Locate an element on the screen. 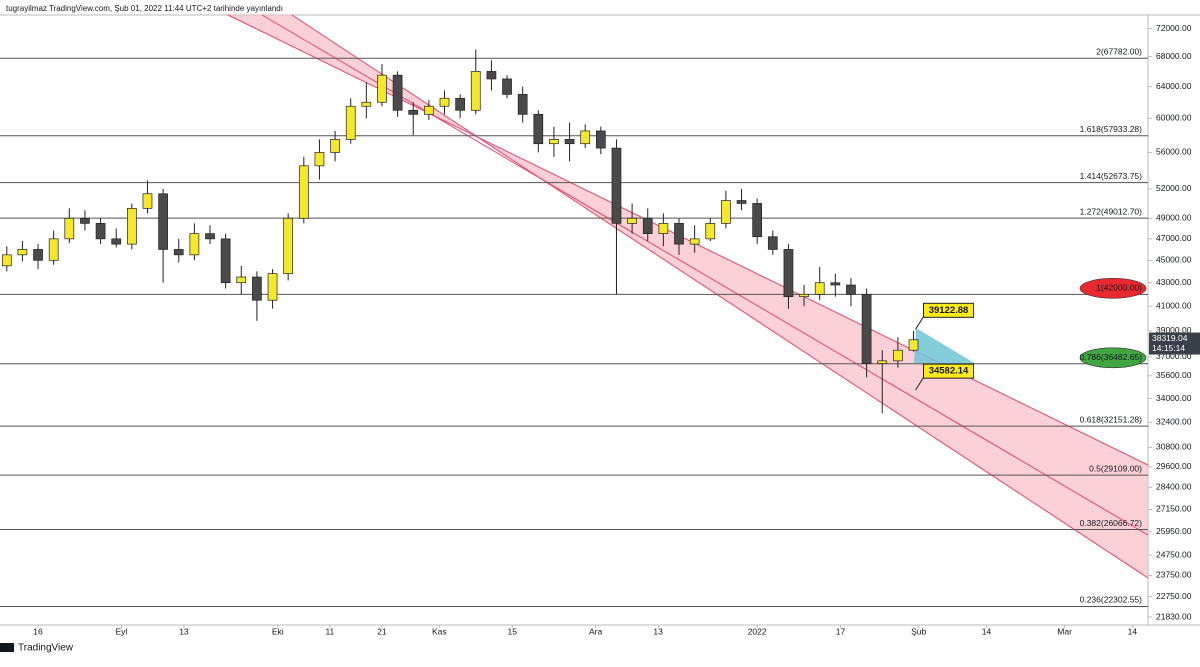 The image size is (1200, 667). y-tick-label: 56000.00 is located at coordinates (1174, 152).